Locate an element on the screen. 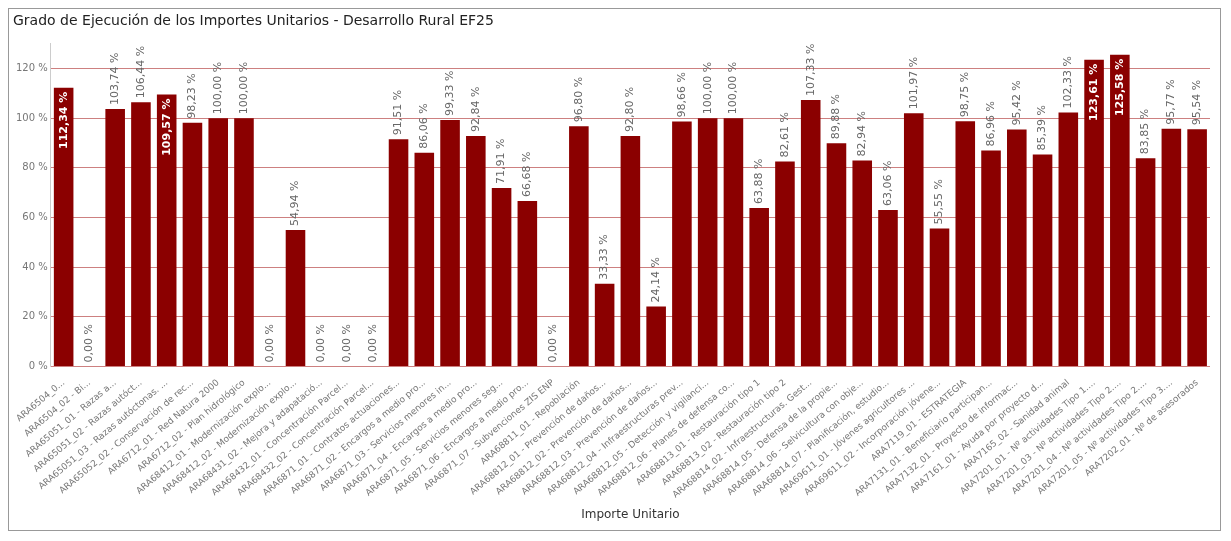 This screenshot has height=541, width=1231. data-label: 98,66 % is located at coordinates (681, 95).